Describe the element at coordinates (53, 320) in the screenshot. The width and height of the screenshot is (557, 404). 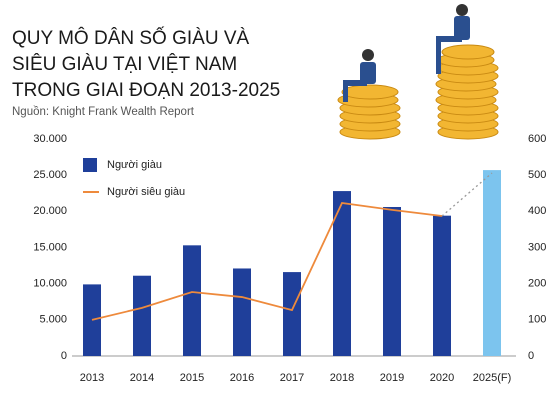
I see `y-tick-label: 5.000` at that location.